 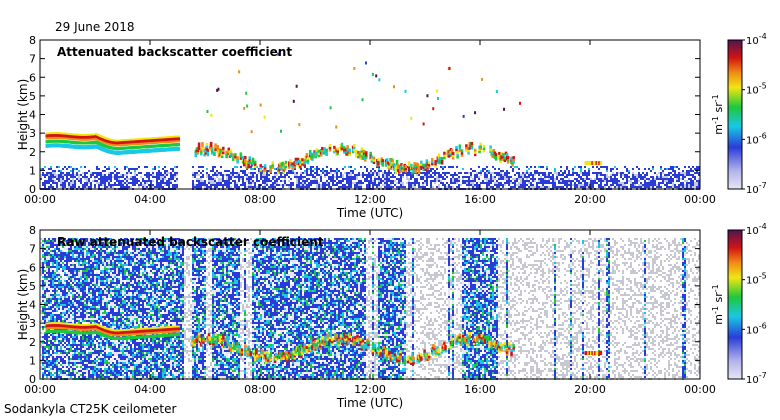 What do you see at coordinates (174, 52) in the screenshot?
I see `panel-title: Attenuated backscatter coefficient` at bounding box center [174, 52].